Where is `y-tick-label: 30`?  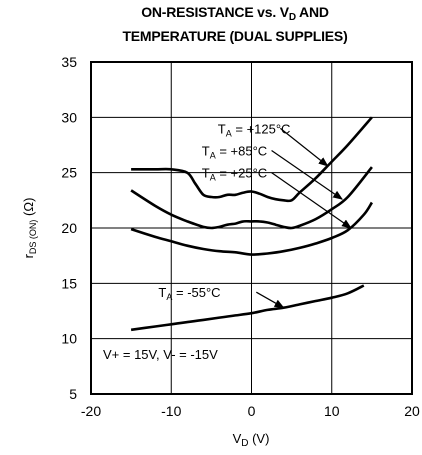 y-tick-label: 30 is located at coordinates (69, 117).